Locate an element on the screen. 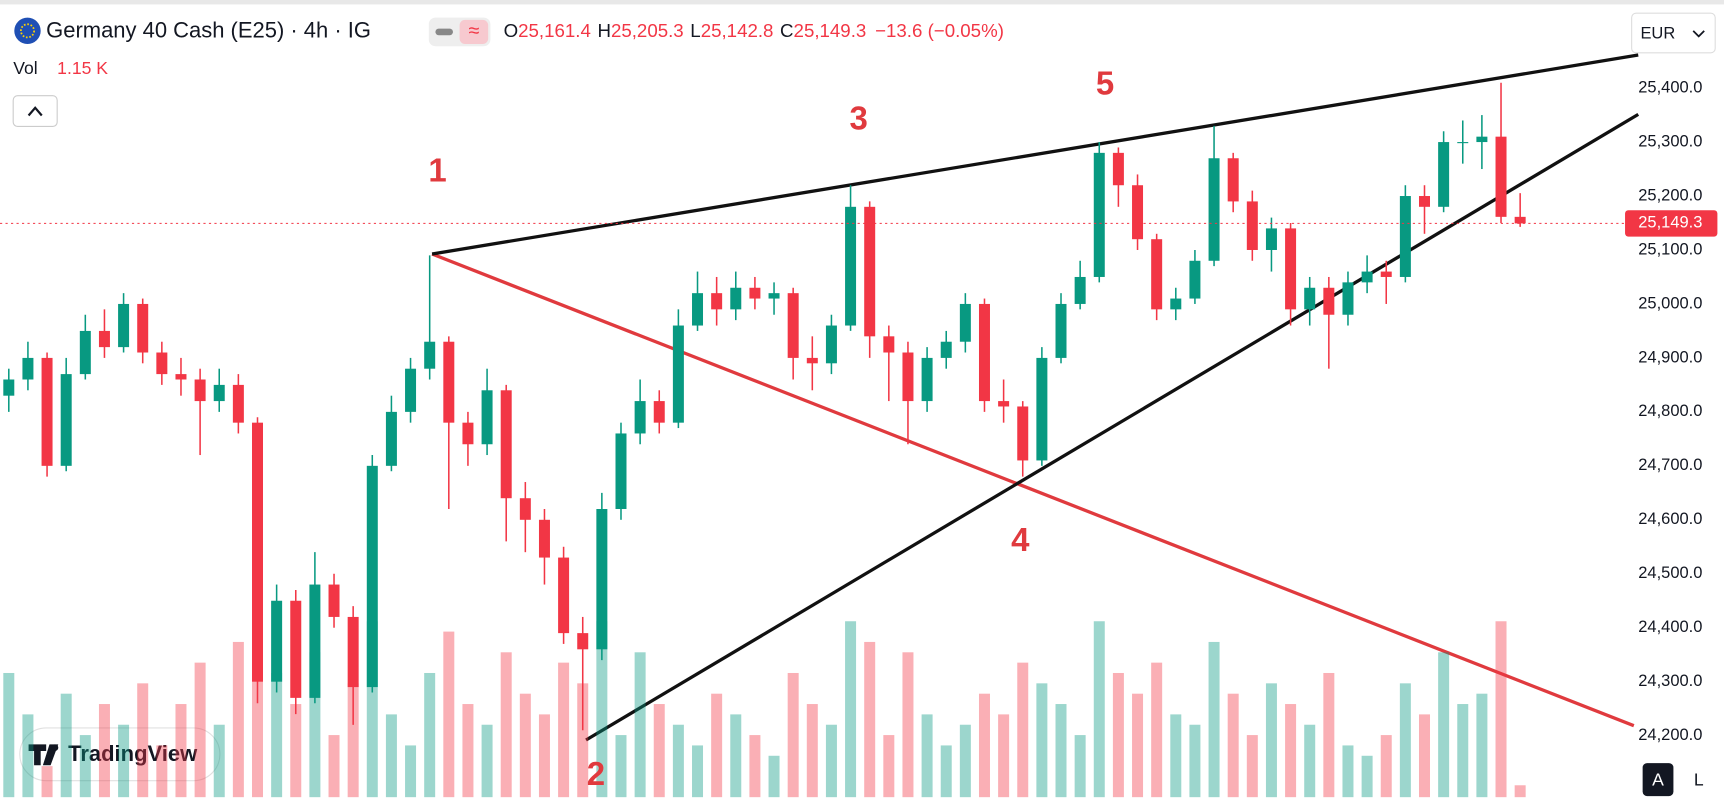 The height and width of the screenshot is (806, 1724). ohlc-value: 25,149.3 is located at coordinates (830, 30).